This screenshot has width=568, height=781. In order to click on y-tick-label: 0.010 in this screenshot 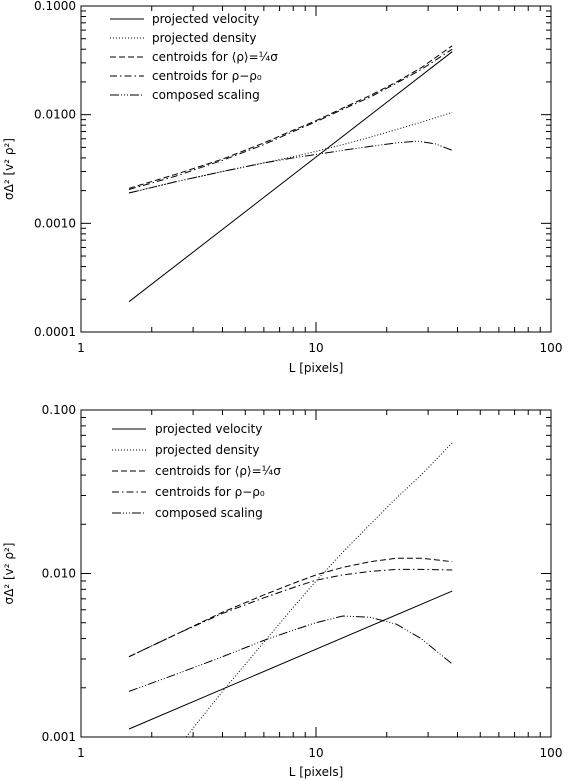, I will do `click(59, 574)`.